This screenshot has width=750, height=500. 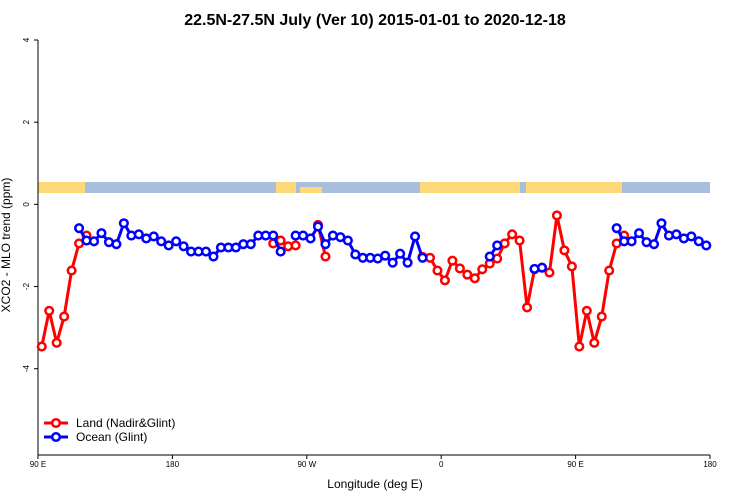 I want to click on ocean-band, so click(x=374, y=187).